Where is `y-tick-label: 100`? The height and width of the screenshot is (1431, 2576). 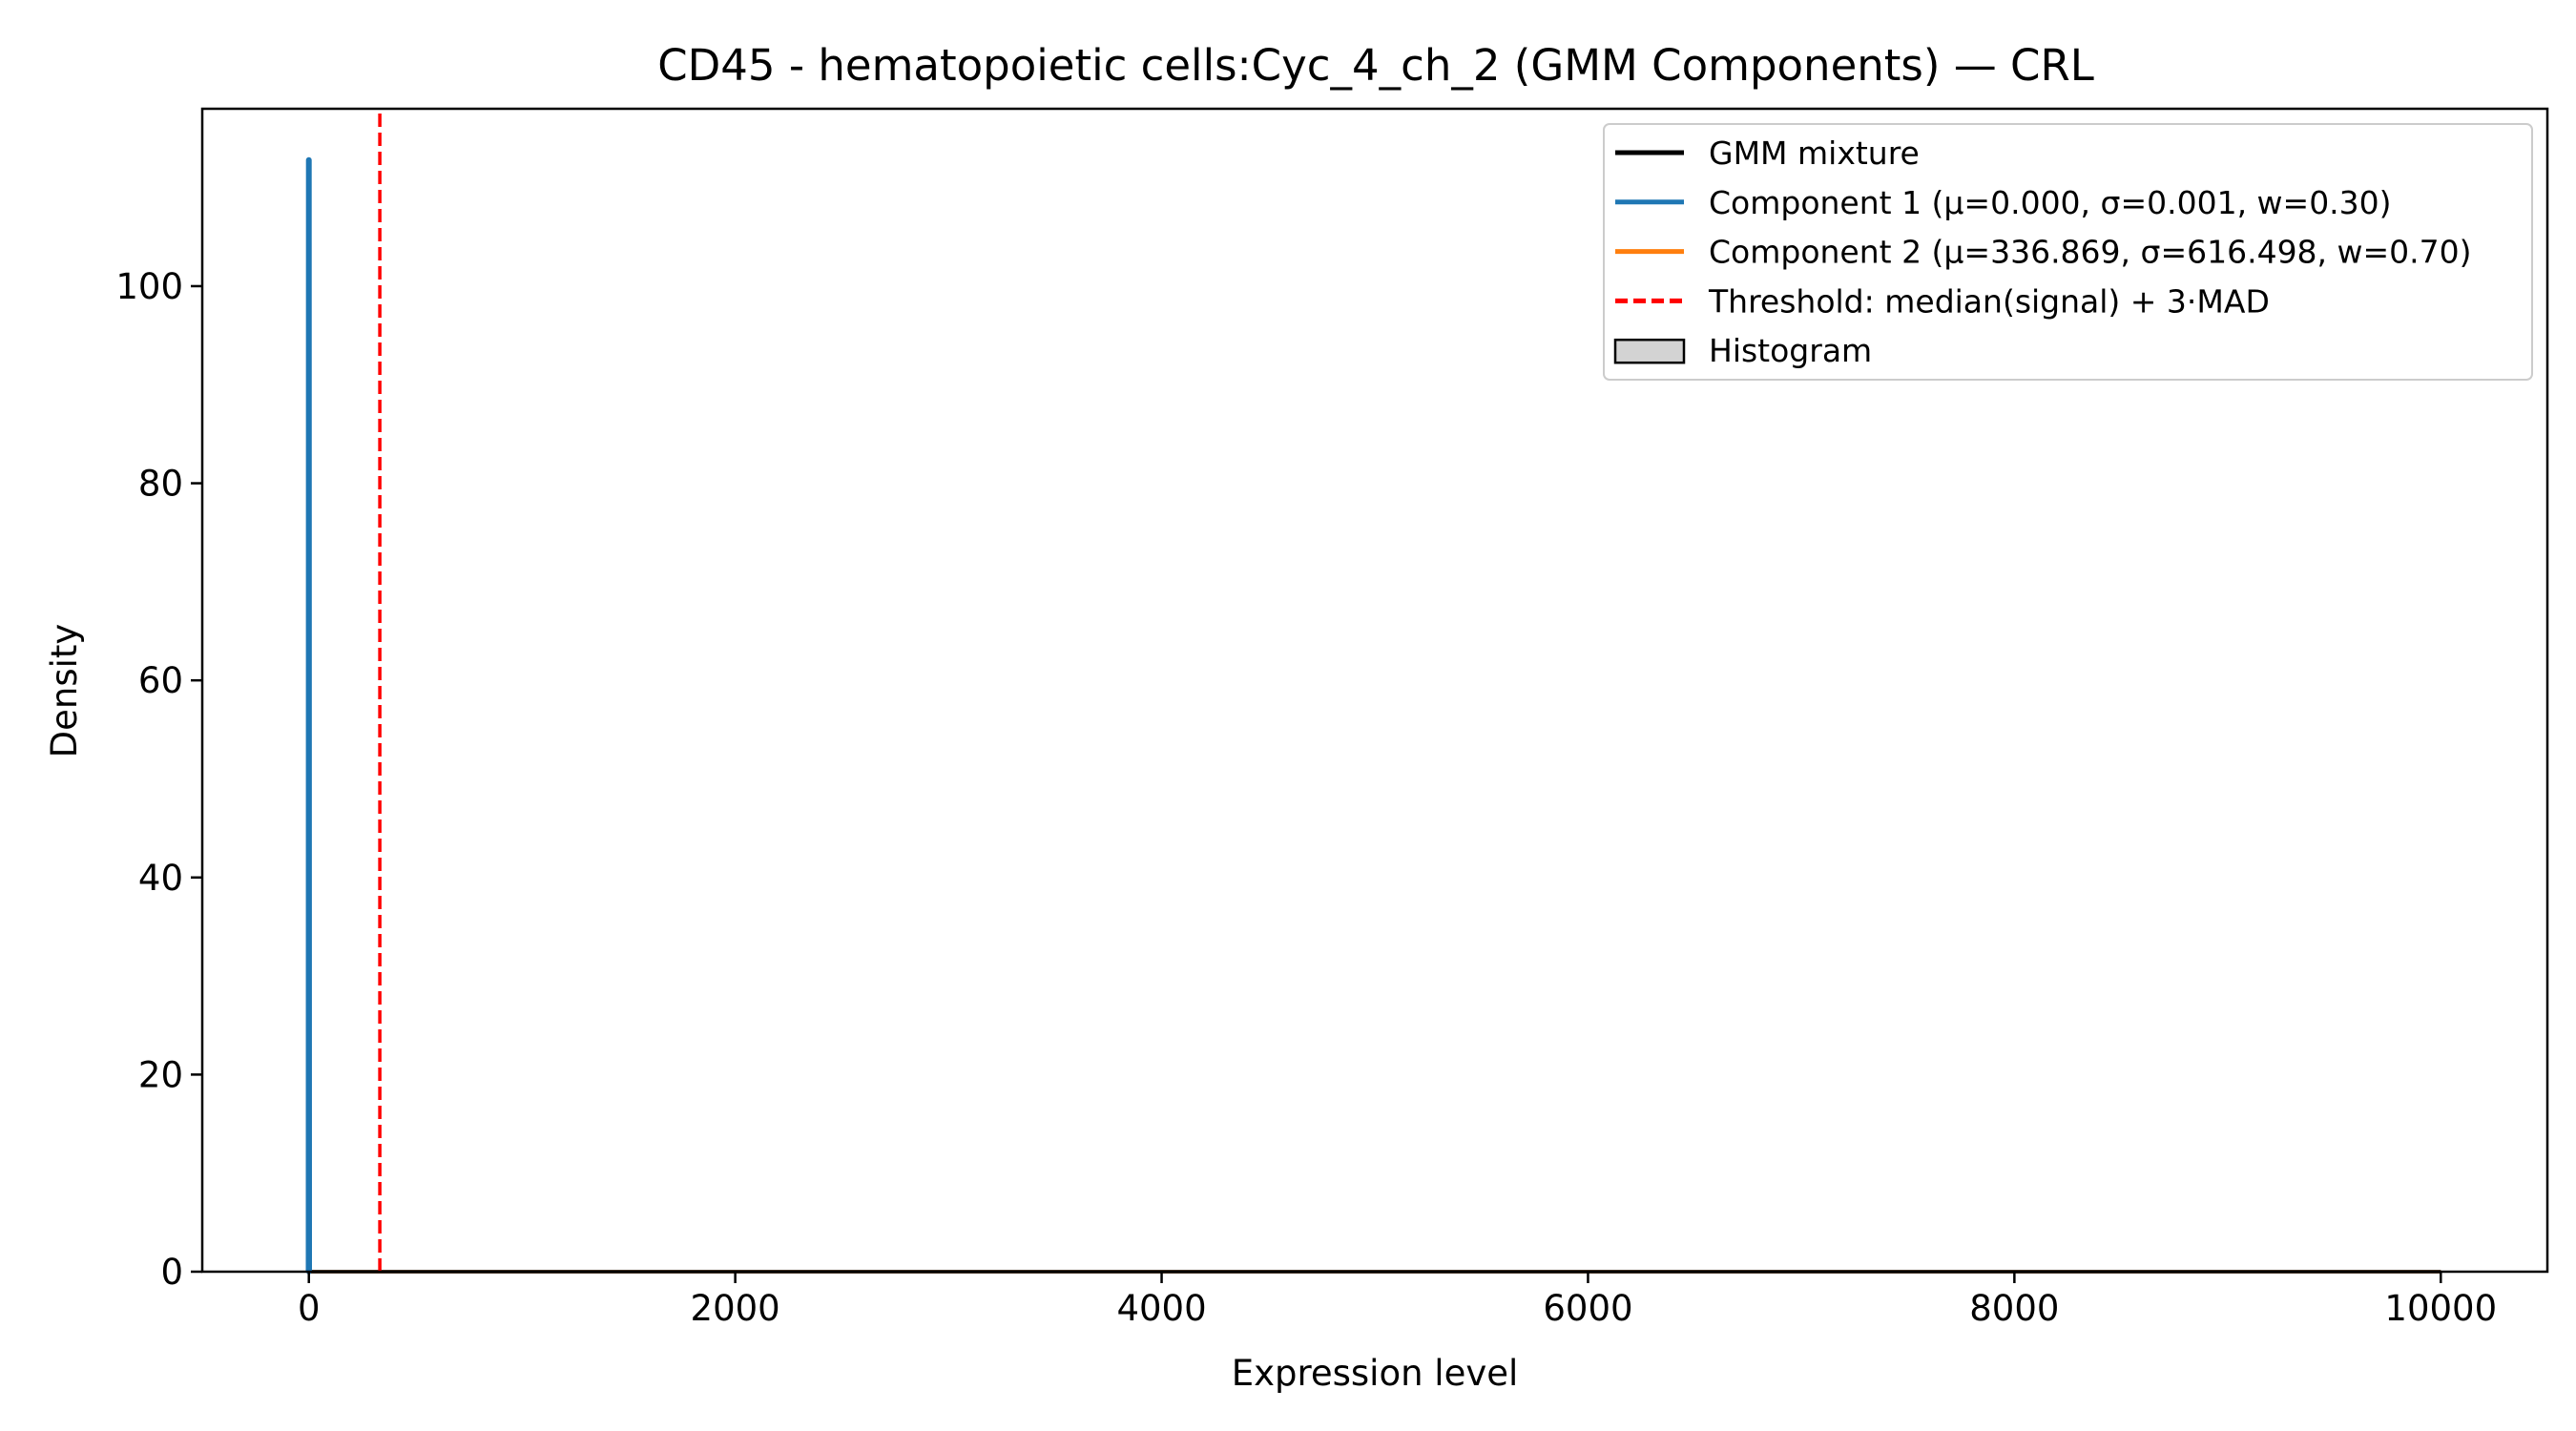
y-tick-label: 100 is located at coordinates (149, 286).